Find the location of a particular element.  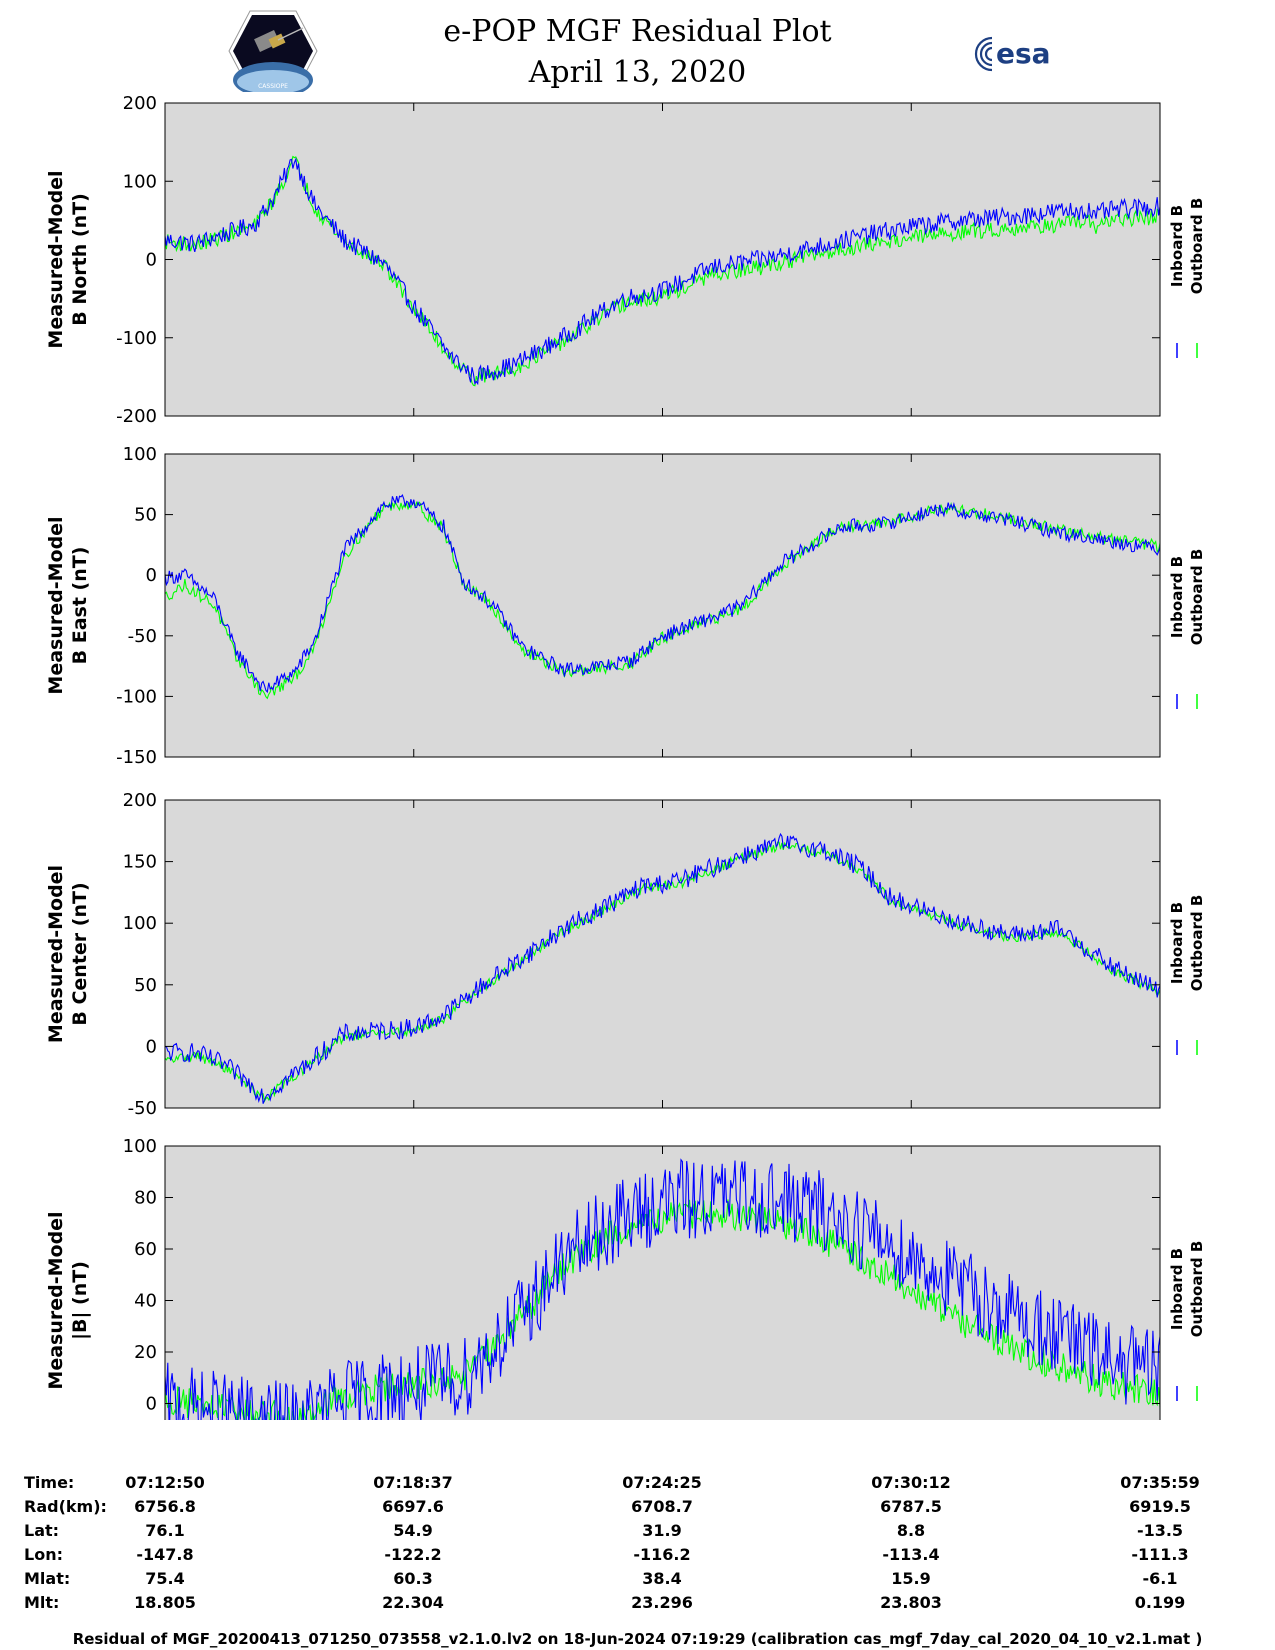

info-row-value: 07:12:50 is located at coordinates (165, 1482).